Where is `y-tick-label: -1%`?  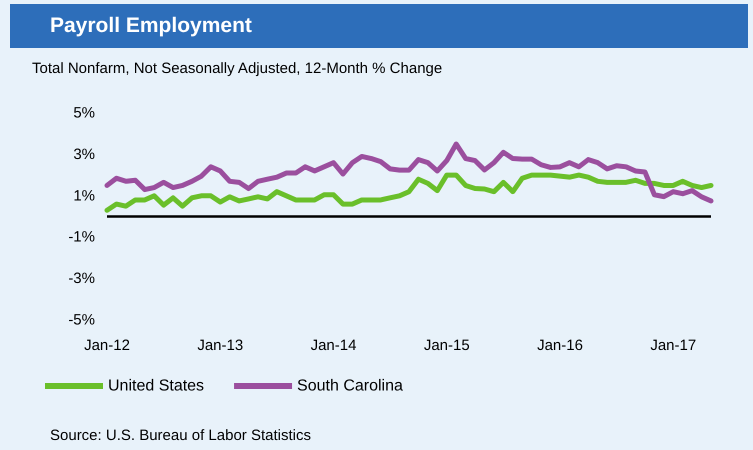 y-tick-label: -1% is located at coordinates (81, 237).